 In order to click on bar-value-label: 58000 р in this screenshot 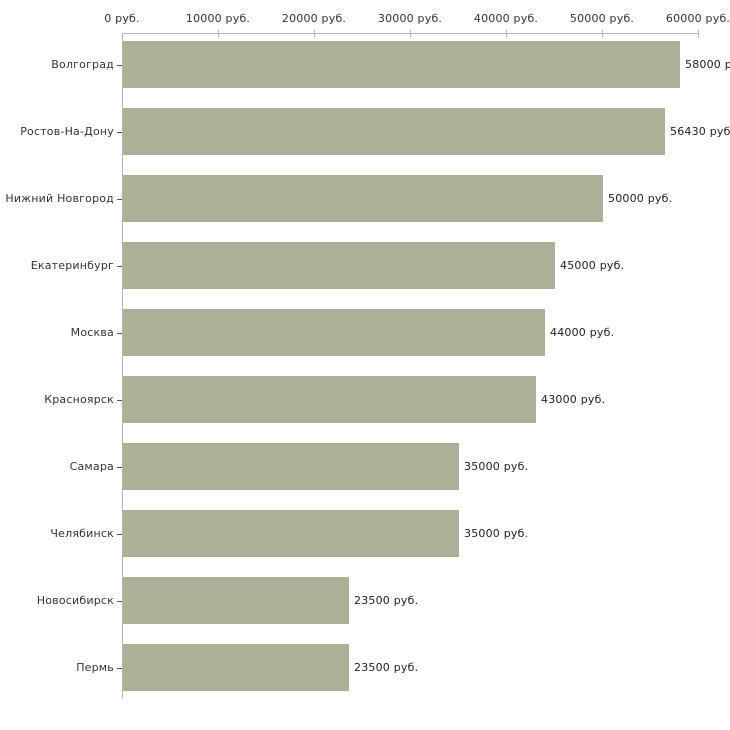, I will do `click(707, 64)`.